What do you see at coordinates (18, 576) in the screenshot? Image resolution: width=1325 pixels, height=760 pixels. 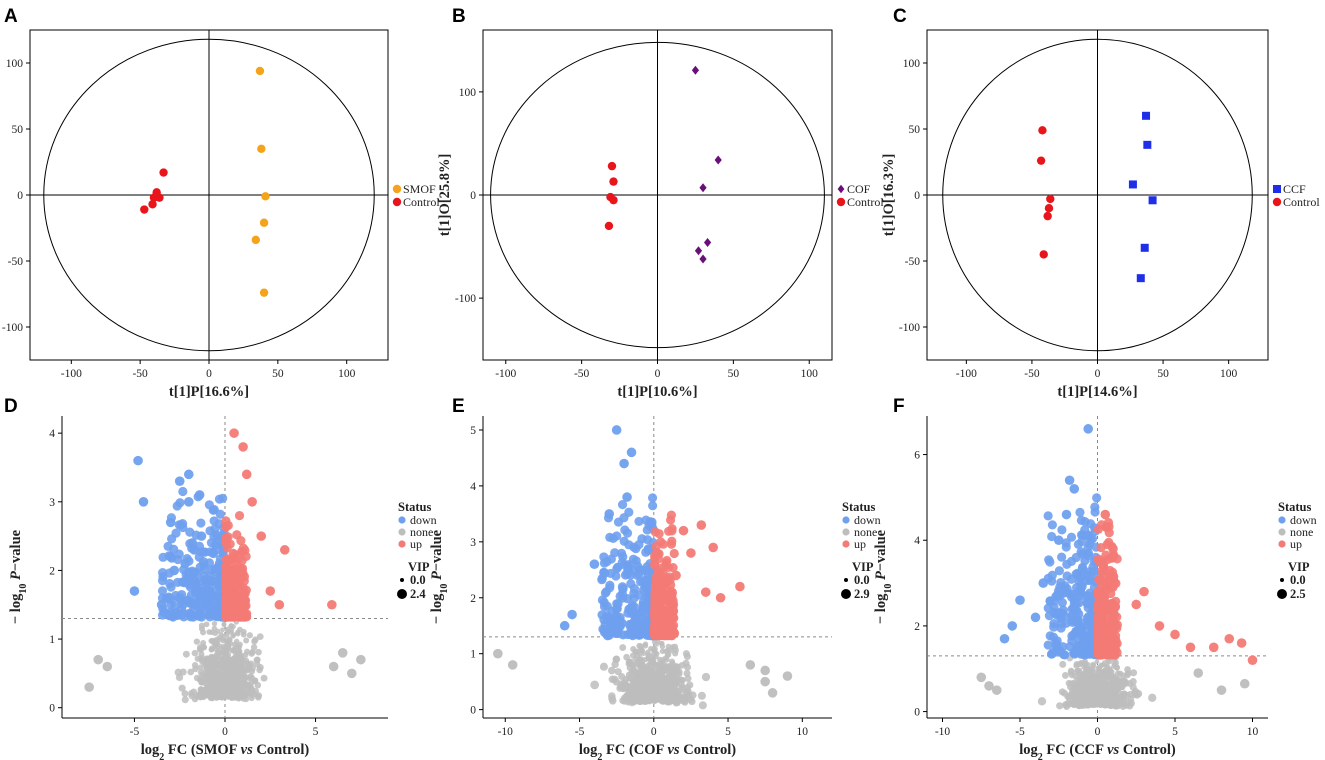 I see `y-axis-title: − log10 P−value` at bounding box center [18, 576].